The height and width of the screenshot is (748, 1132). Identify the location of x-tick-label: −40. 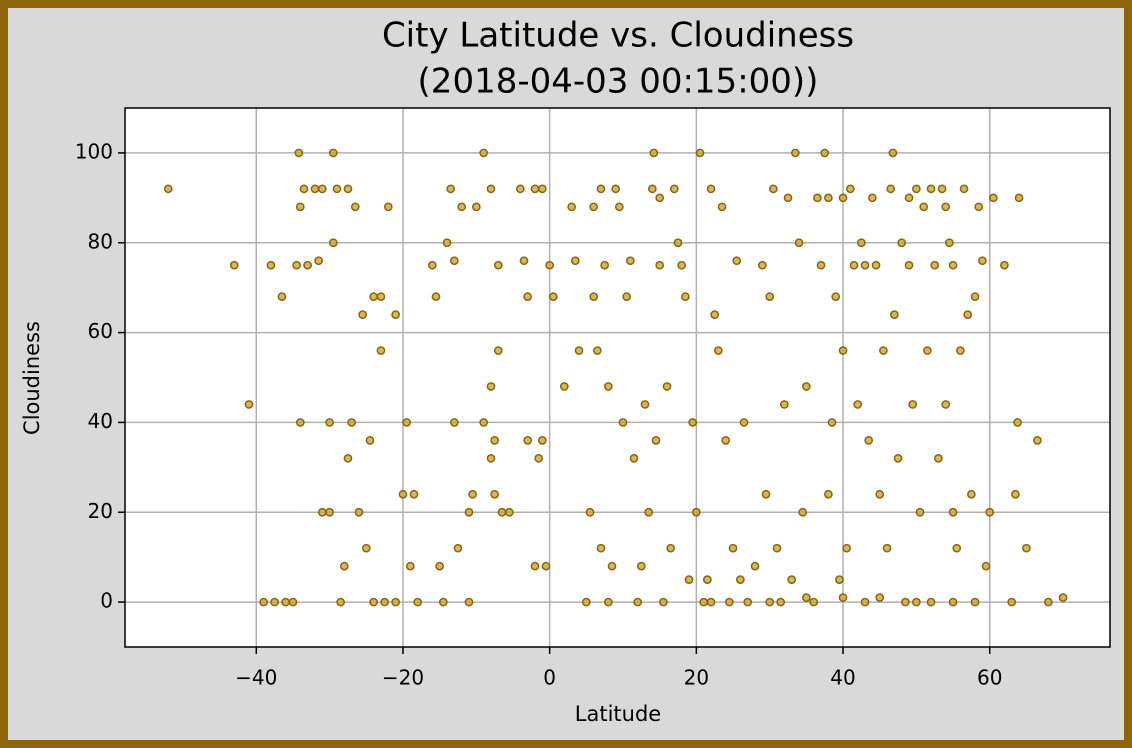
(256, 678).